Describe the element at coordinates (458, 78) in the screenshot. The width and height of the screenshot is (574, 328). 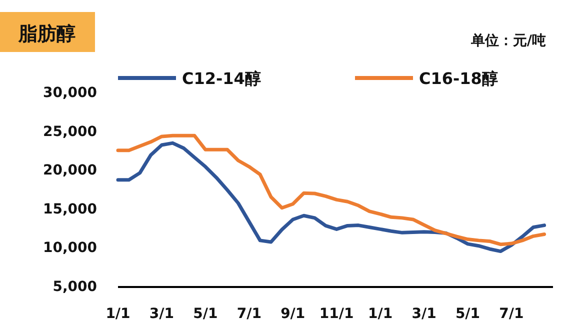
I see `legend-label: C16-18醇` at that location.